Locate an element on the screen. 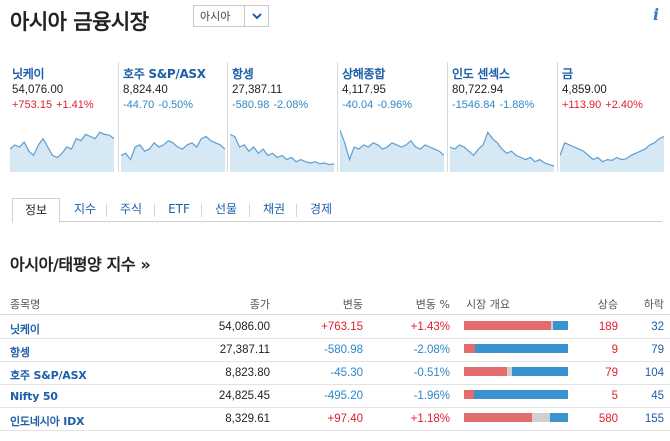 This screenshot has height=441, width=670. row-declines: 104 is located at coordinates (654, 373).